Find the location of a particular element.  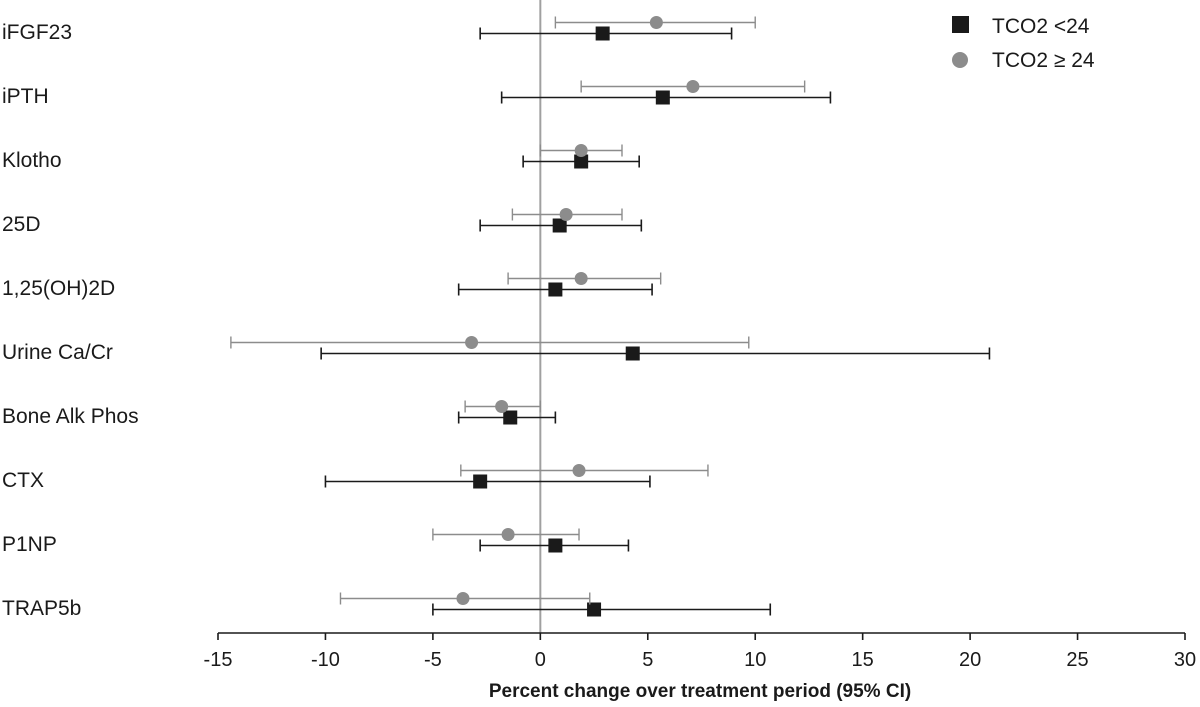

x-tick-label: -5 is located at coordinates (433, 660).